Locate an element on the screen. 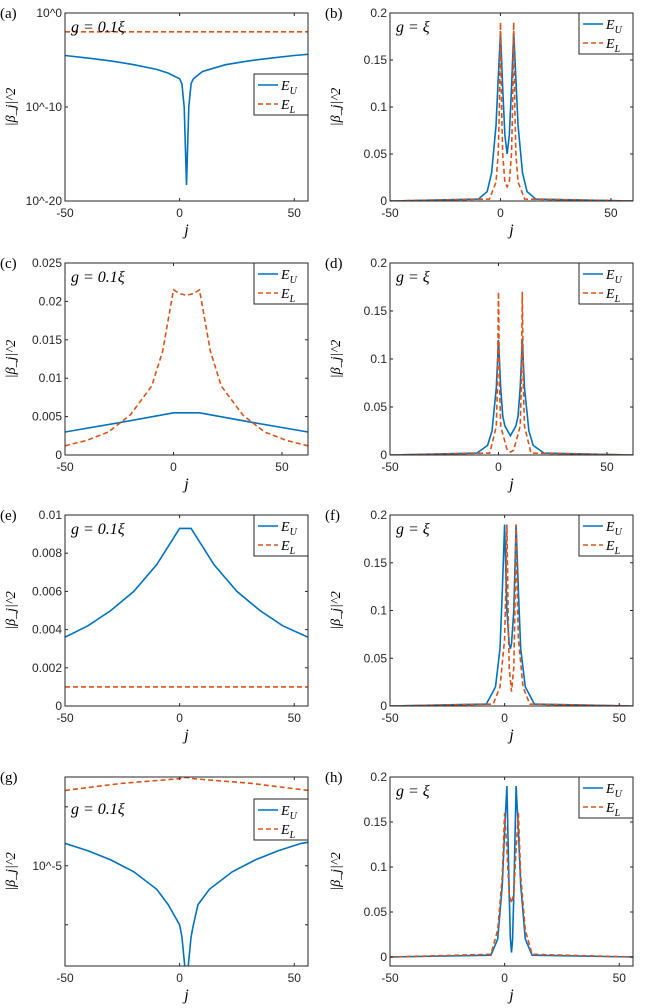 The height and width of the screenshot is (1008, 650). panel-label: (h) is located at coordinates (334, 778).